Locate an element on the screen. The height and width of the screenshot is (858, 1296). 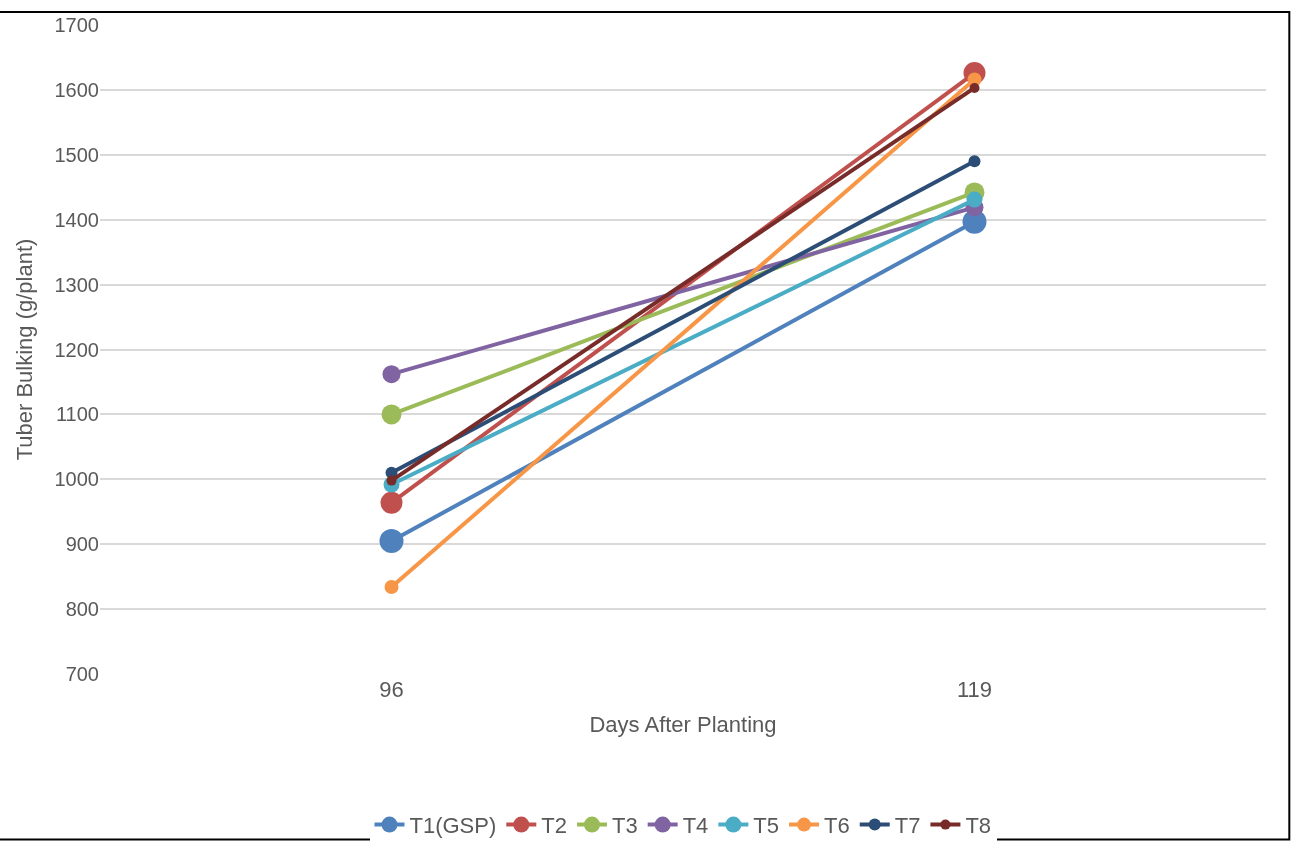
y-tick-label: 1200 is located at coordinates (76, 349).